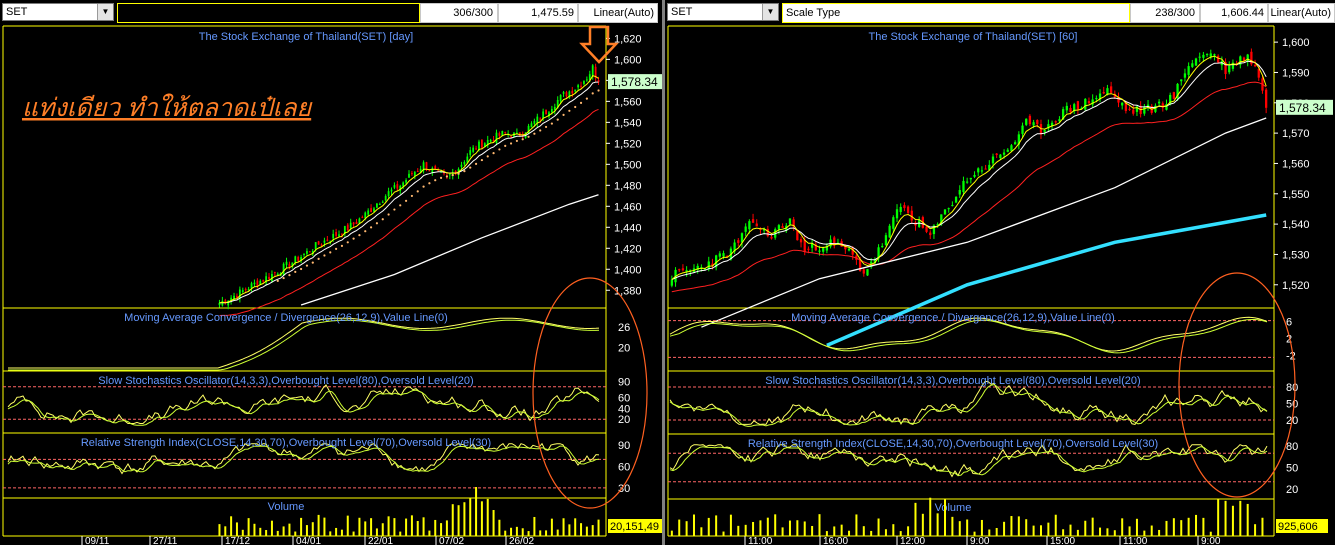 The width and height of the screenshot is (1335, 545). I want to click on macd-tick-label: 20, so click(624, 348).